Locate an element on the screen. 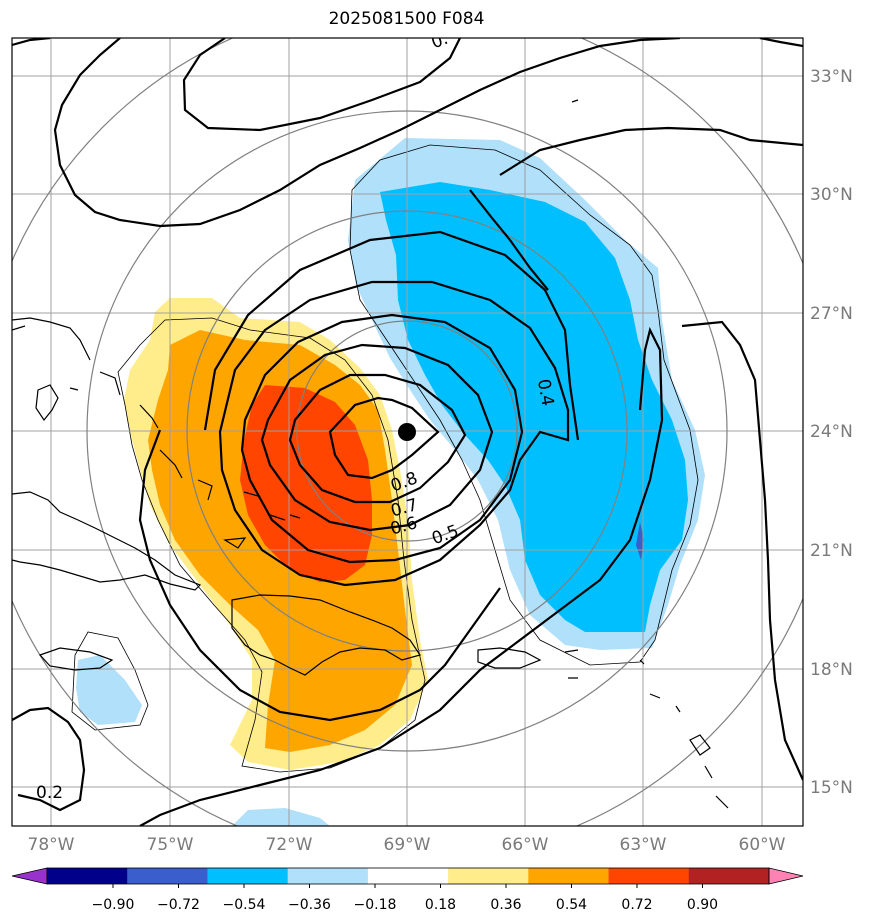 The image size is (873, 924). contour-0.6 is located at coordinates (377, 437).